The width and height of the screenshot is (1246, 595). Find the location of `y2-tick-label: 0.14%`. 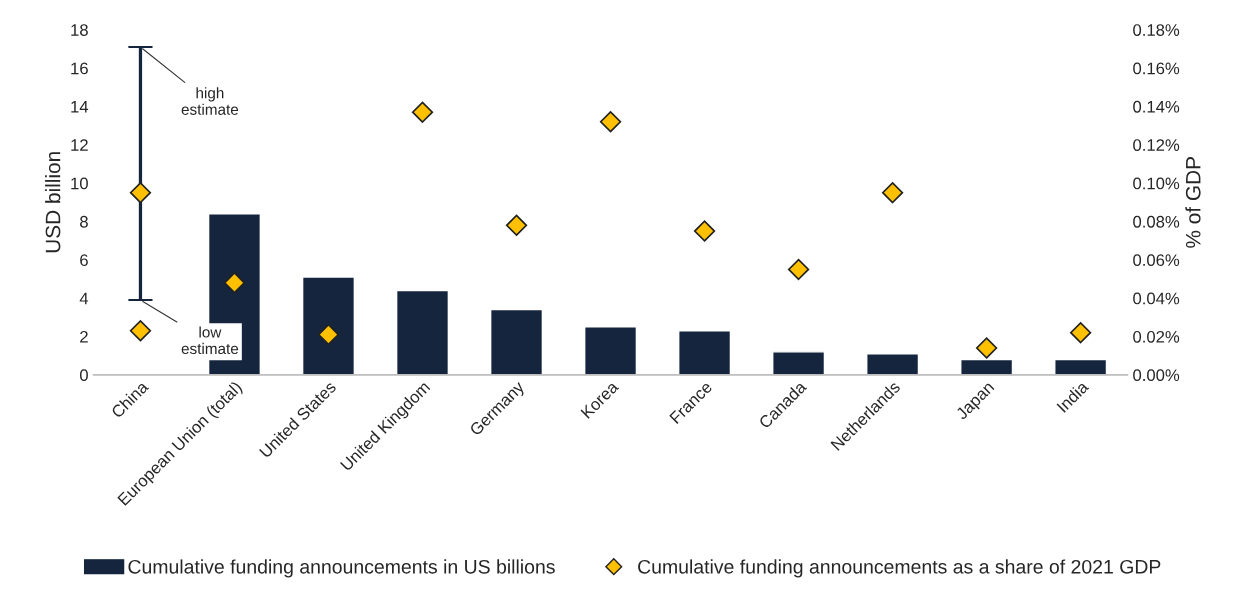

y2-tick-label: 0.14% is located at coordinates (1156, 106).